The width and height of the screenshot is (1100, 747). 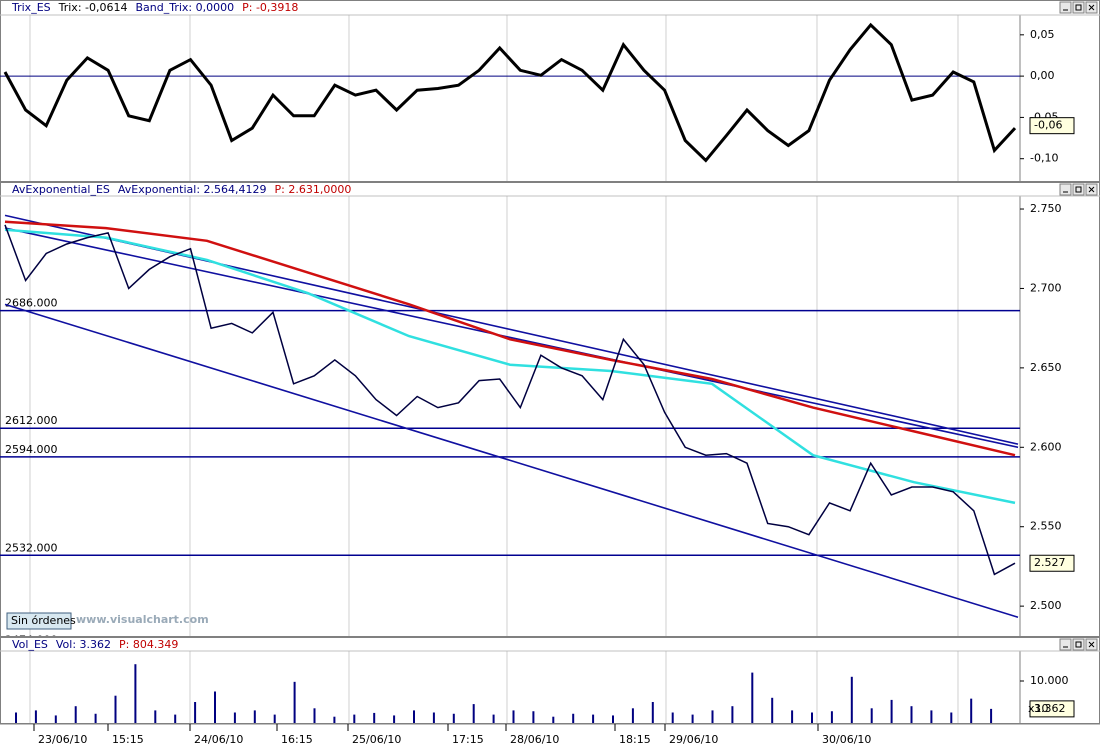 I want to click on header-text: Trix_ES, so click(x=31, y=7).